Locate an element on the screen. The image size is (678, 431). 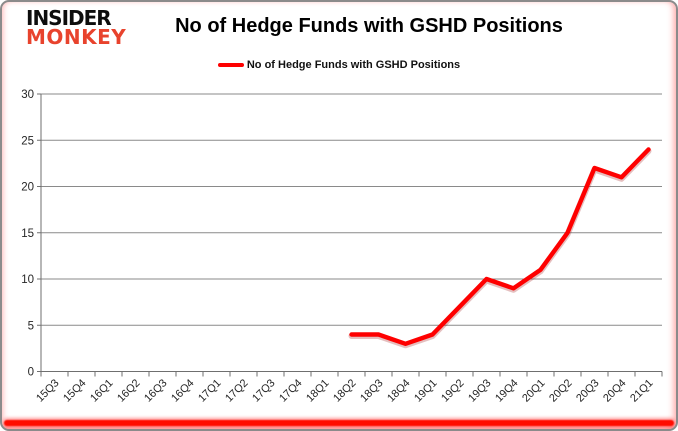
insider-monkey-logo: INSIDER MONKEY is located at coordinates (76, 27).